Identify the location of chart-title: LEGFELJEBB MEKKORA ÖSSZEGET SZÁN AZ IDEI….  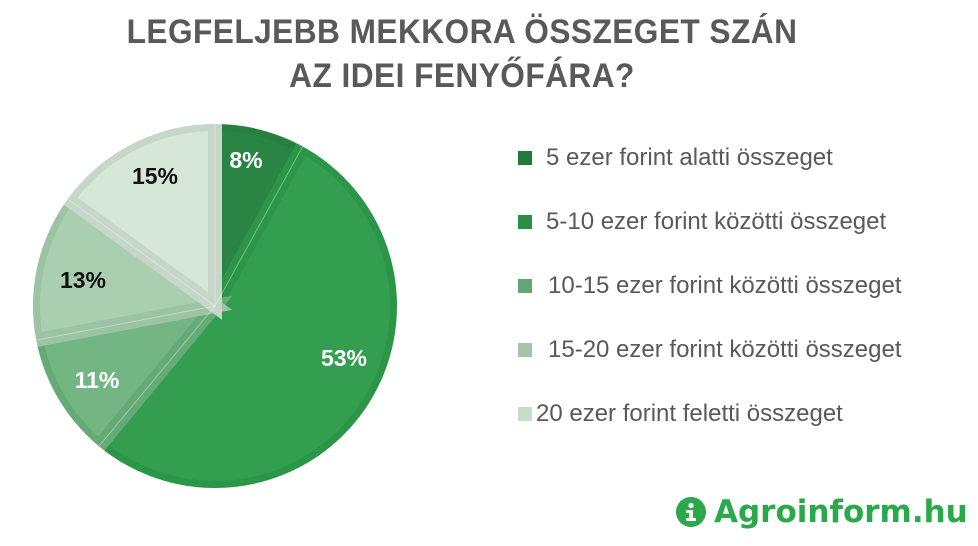
(461, 54).